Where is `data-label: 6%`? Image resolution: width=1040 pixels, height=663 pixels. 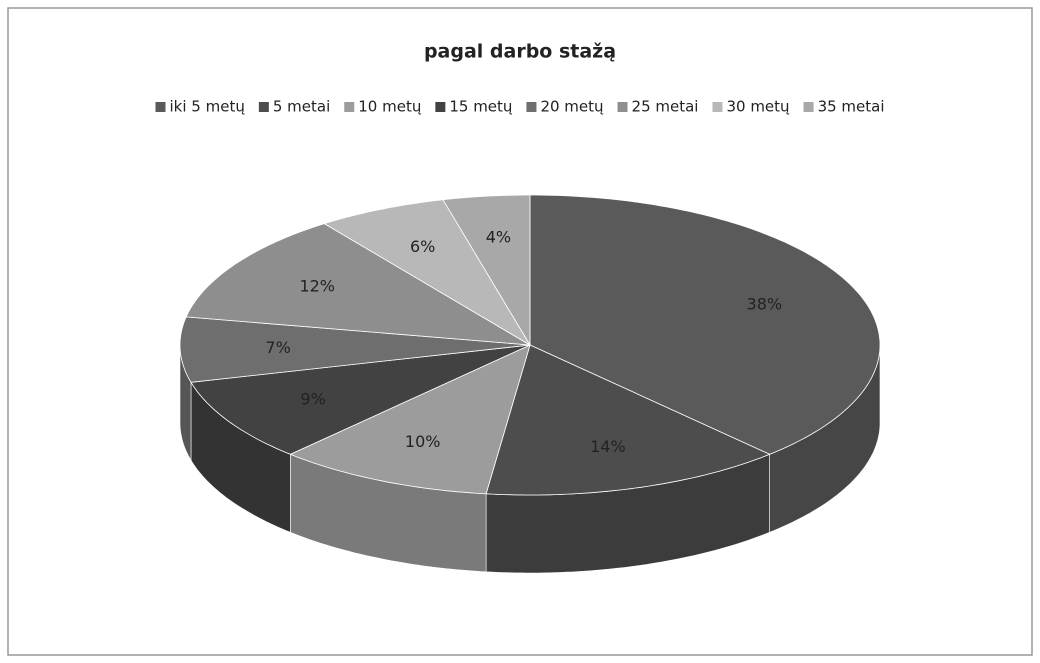
data-label: 6% is located at coordinates (422, 246).